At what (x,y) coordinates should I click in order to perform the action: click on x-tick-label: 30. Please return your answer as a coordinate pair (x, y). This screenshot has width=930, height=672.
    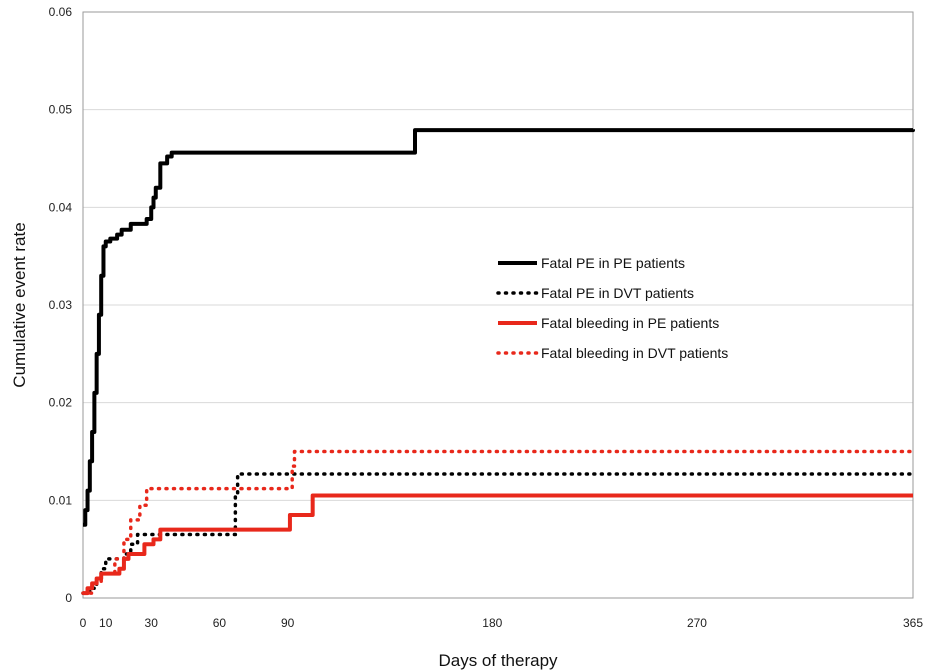
    Looking at the image, I should click on (152, 623).